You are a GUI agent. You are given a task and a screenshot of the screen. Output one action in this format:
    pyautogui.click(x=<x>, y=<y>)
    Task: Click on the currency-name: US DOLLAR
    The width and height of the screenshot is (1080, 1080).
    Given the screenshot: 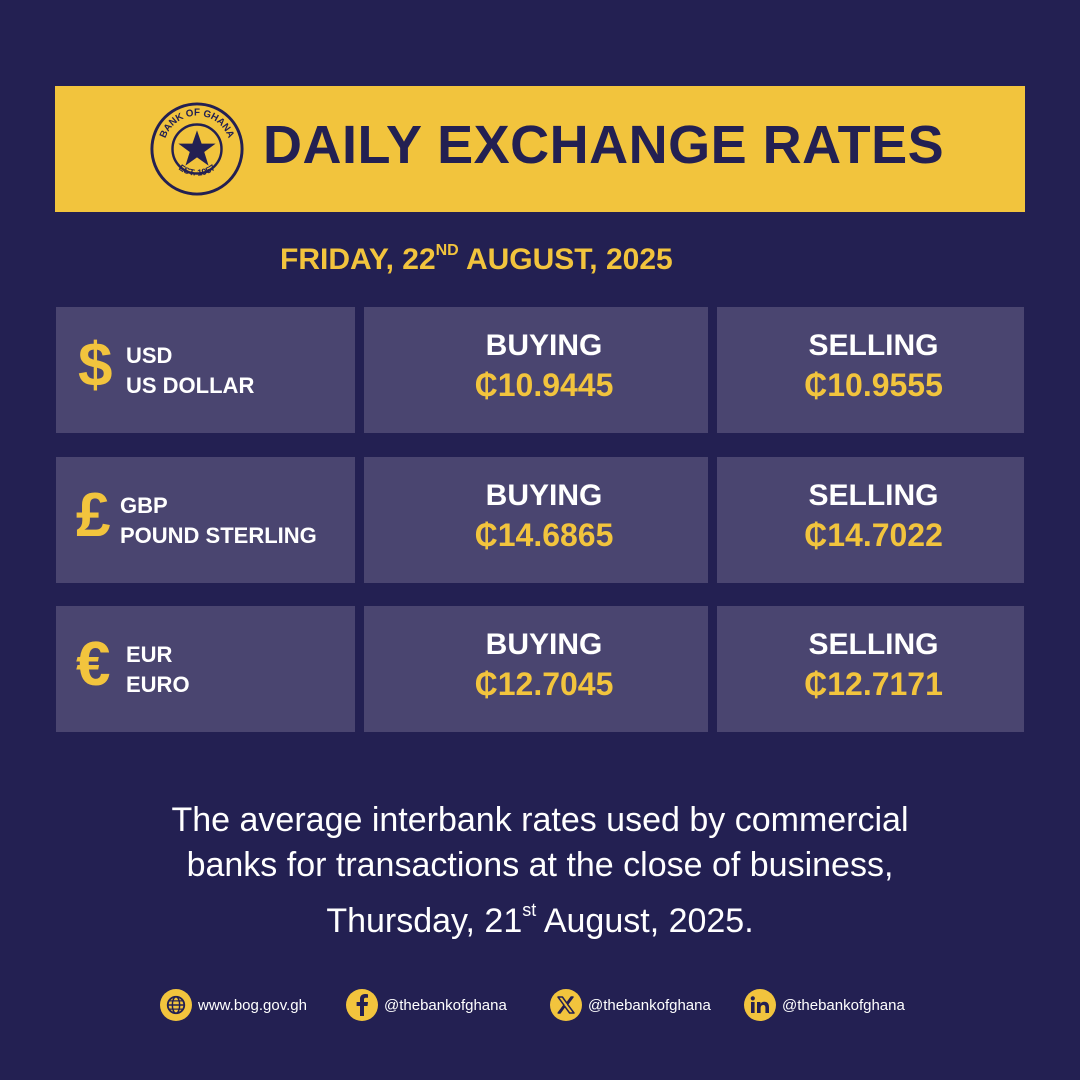 What is the action you would take?
    pyautogui.click(x=190, y=385)
    